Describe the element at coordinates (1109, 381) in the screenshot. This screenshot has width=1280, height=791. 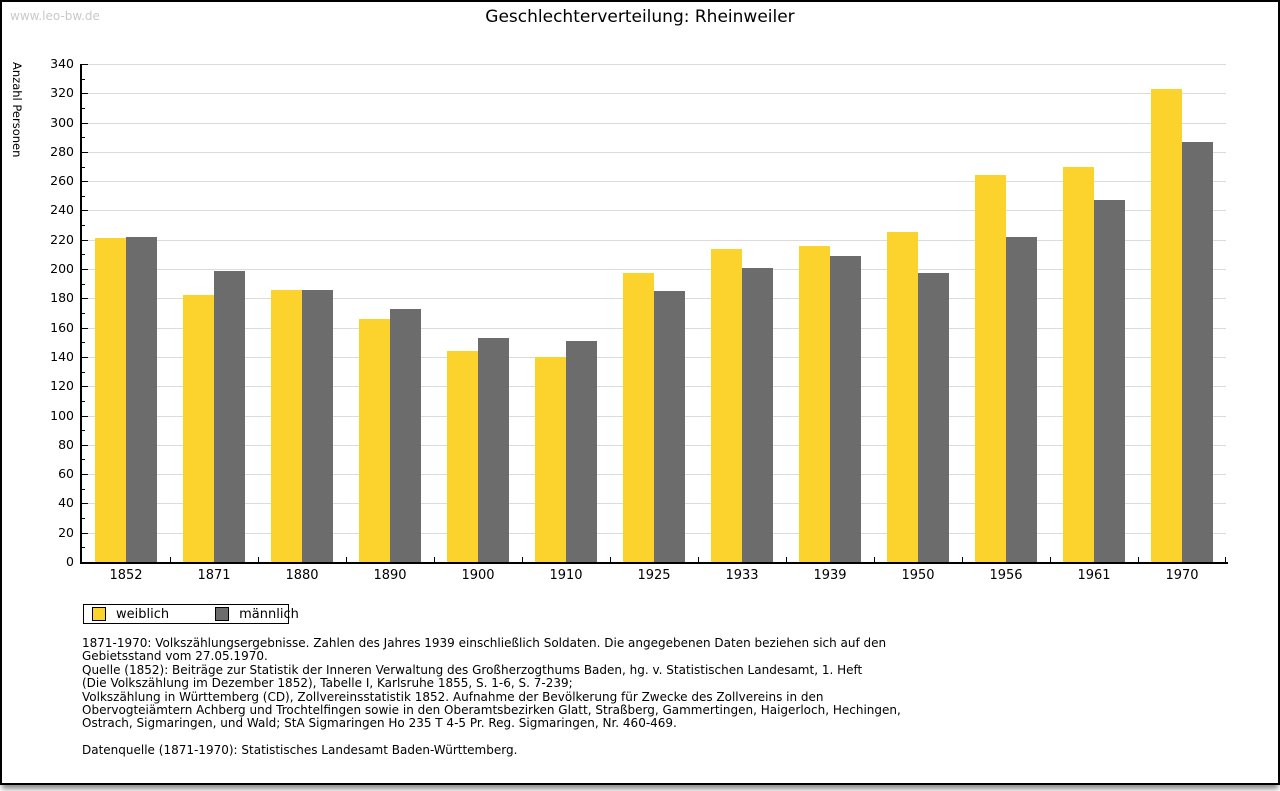
I see `bar-männlich-1961` at that location.